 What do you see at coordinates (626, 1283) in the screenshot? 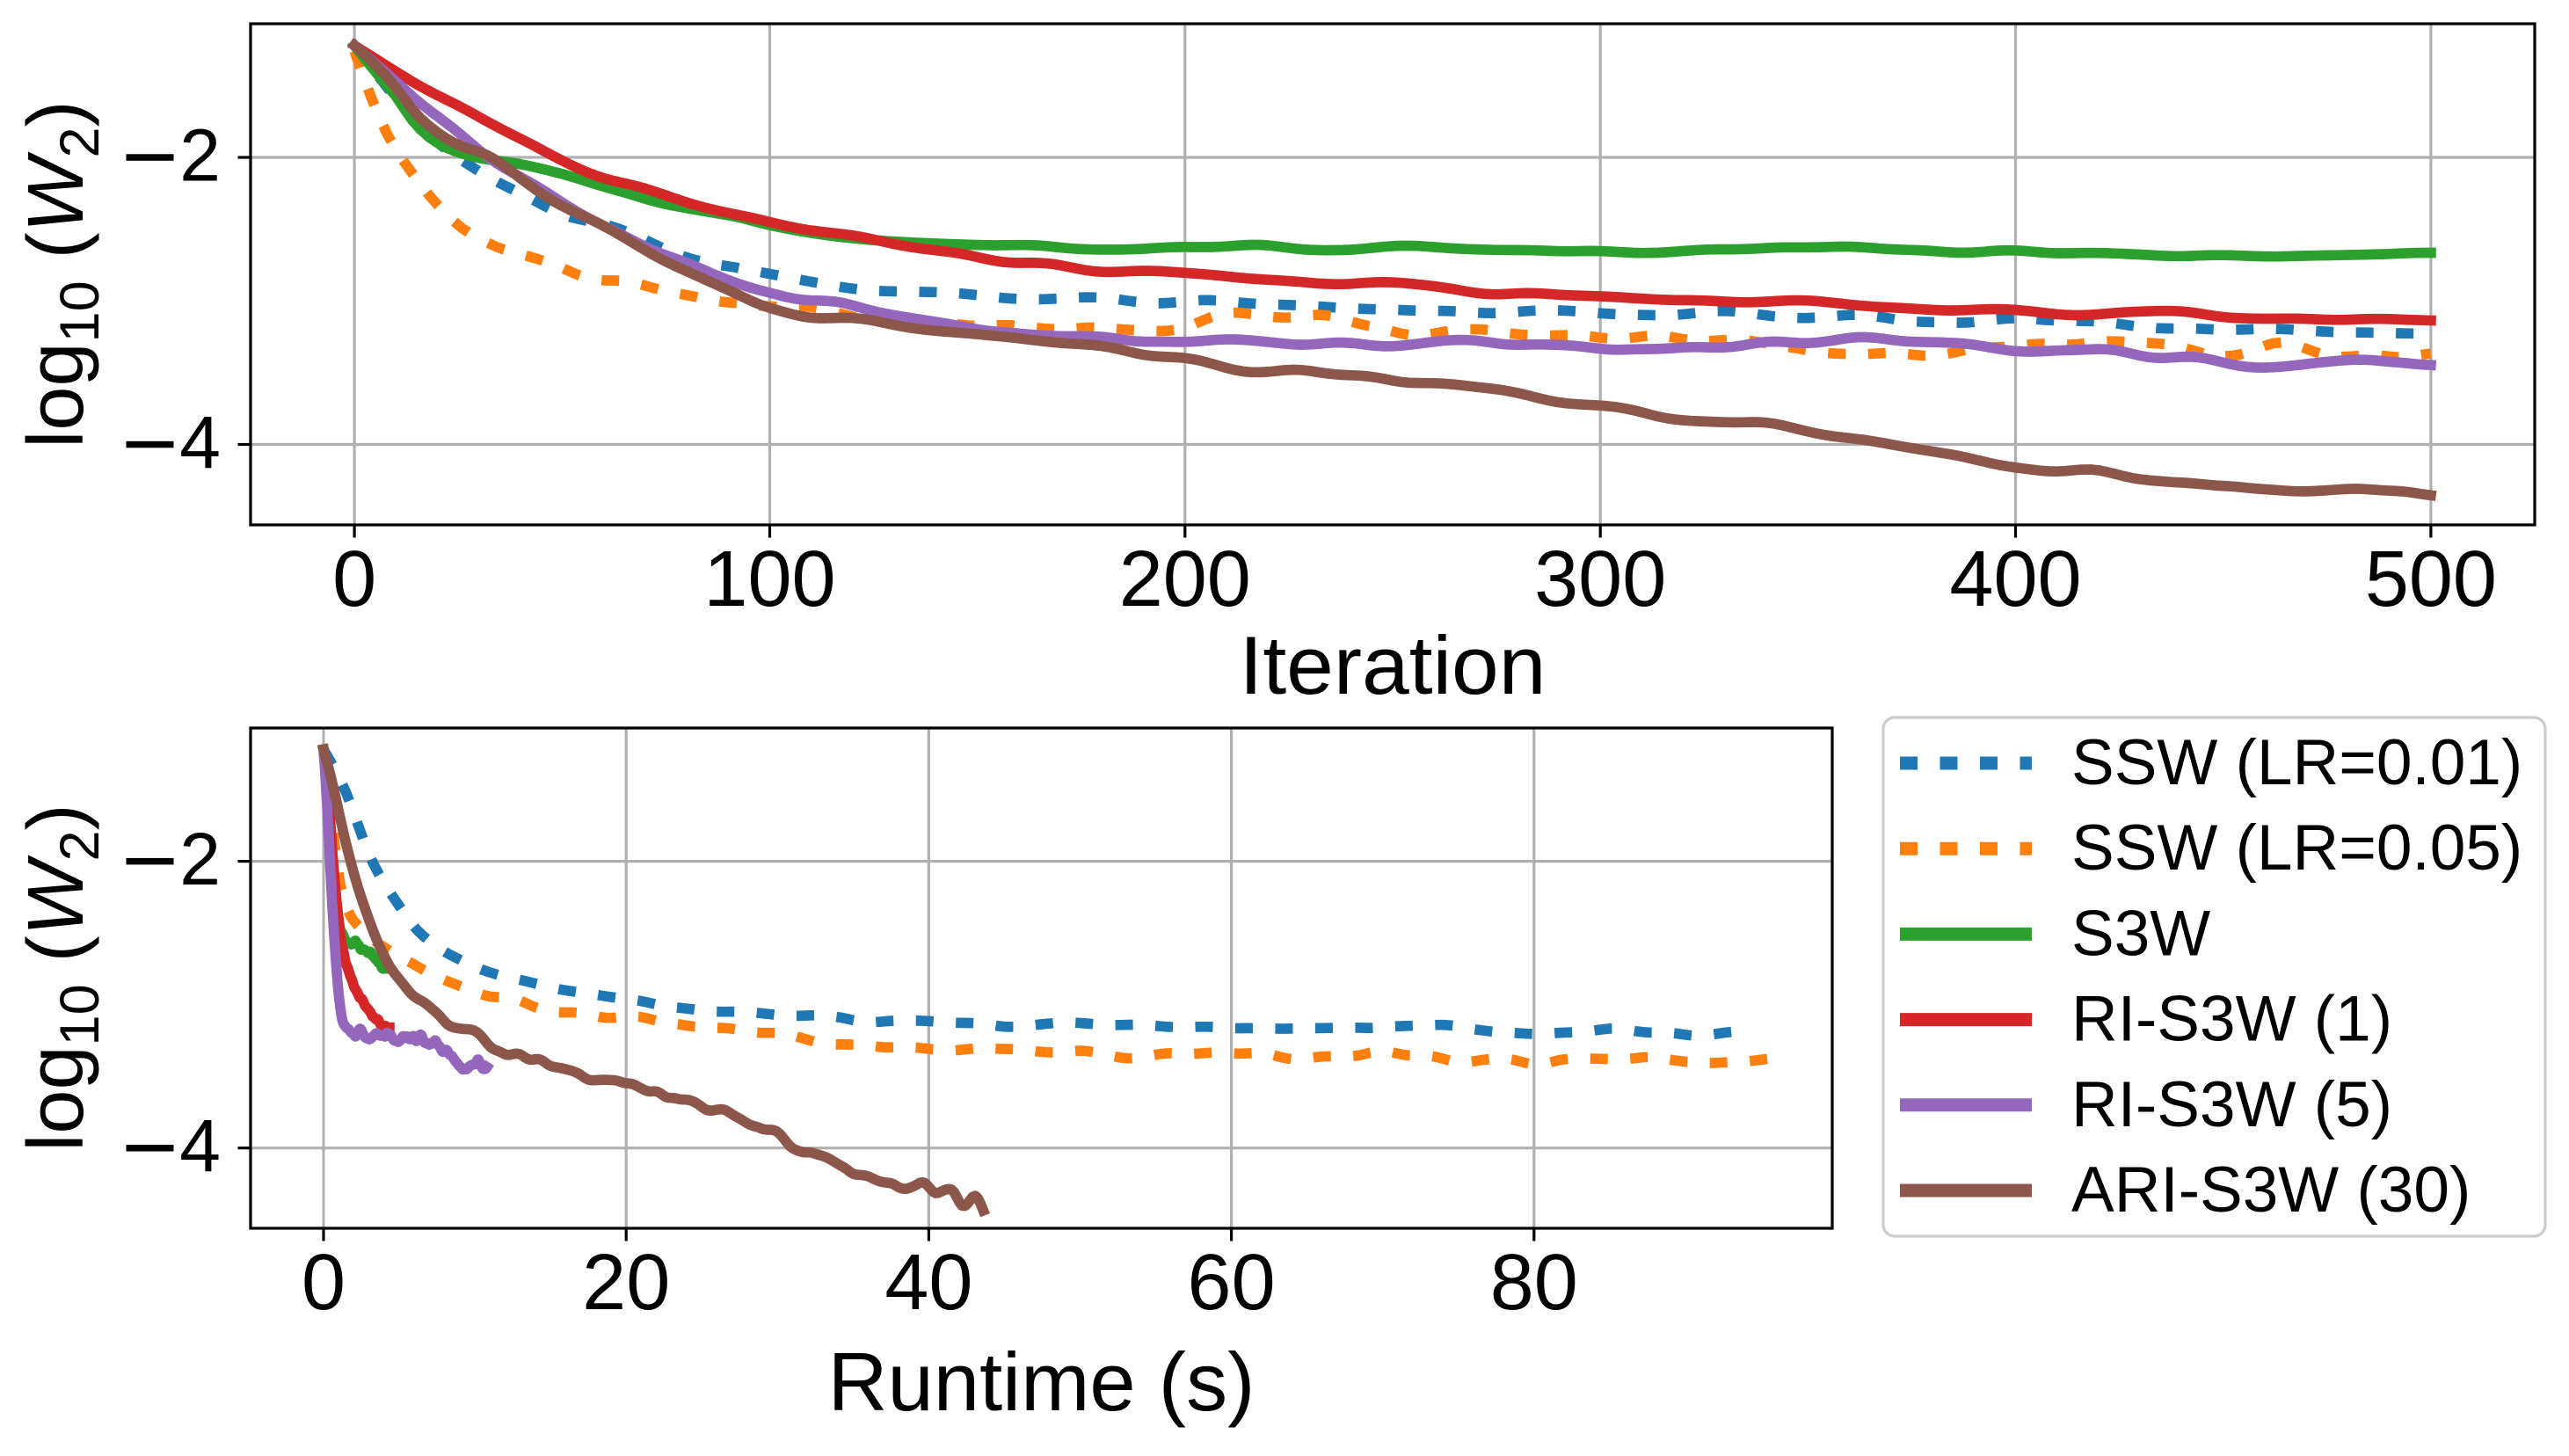
I see `svg-text: 20` at bounding box center [626, 1283].